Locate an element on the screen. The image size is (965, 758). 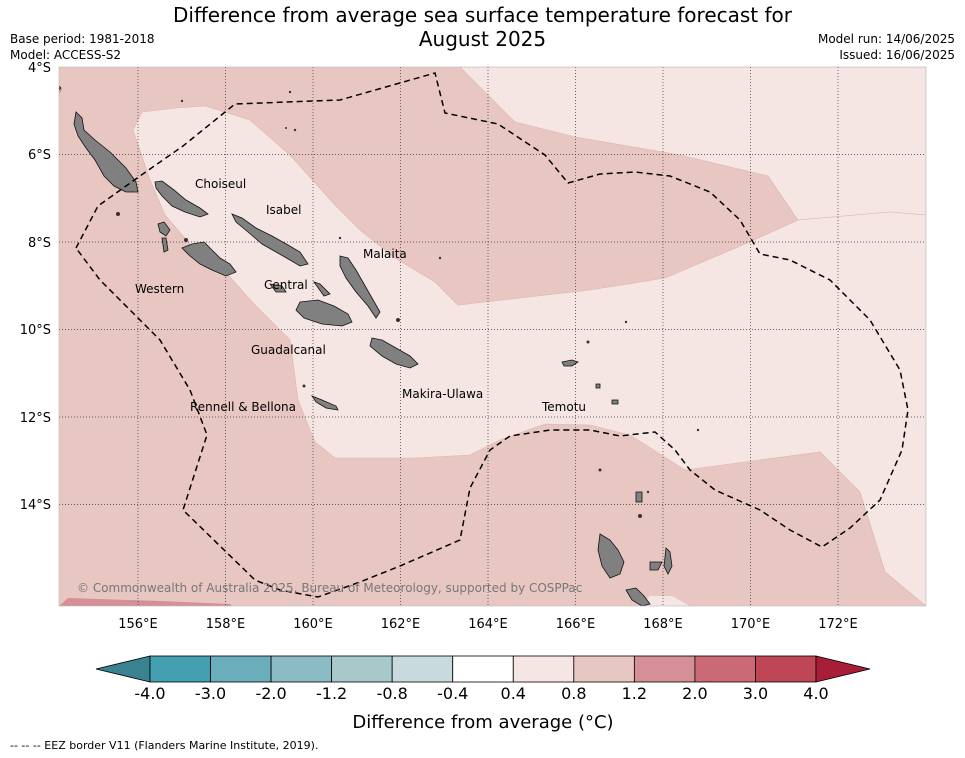
lat-label: 6°S is located at coordinates (39, 155).